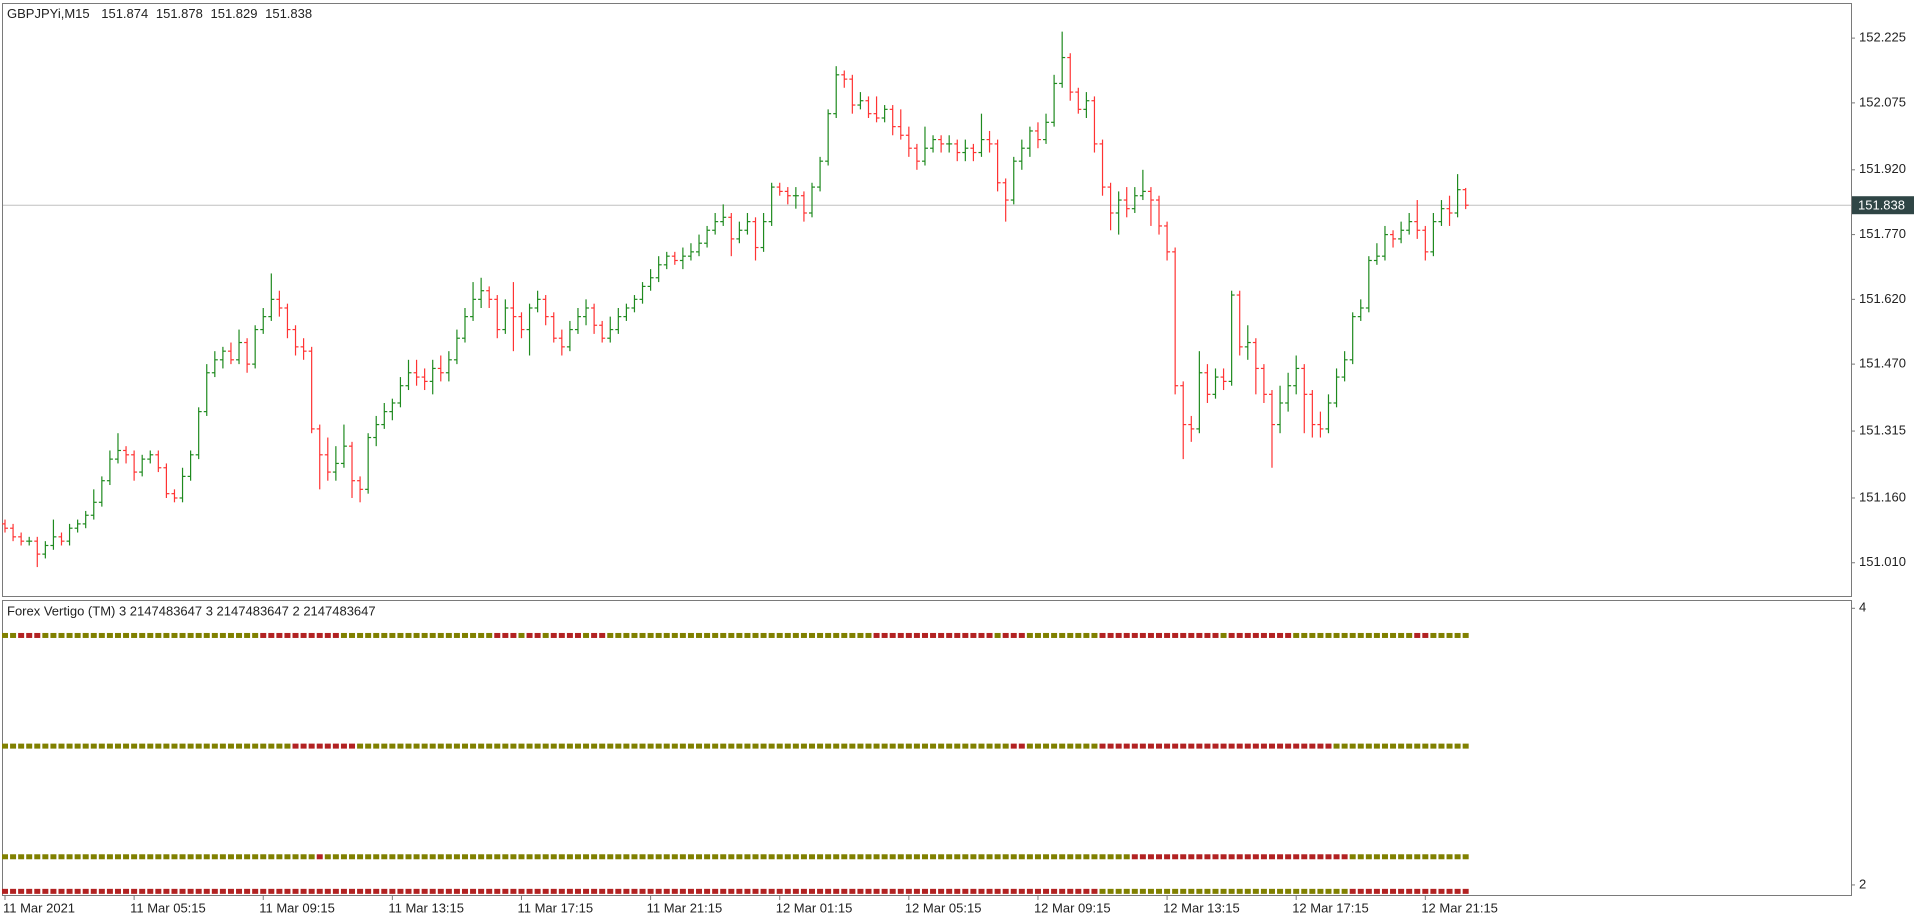  I want to click on y-tick-label: 151.770, so click(1882, 233).